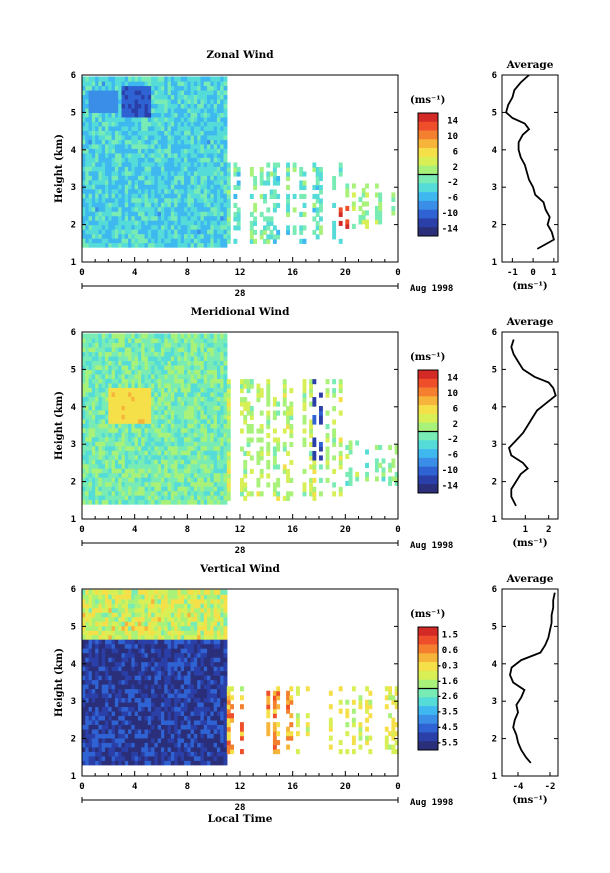  Describe the element at coordinates (73, 520) in the screenshot. I see `y-tick-label: 1` at that location.